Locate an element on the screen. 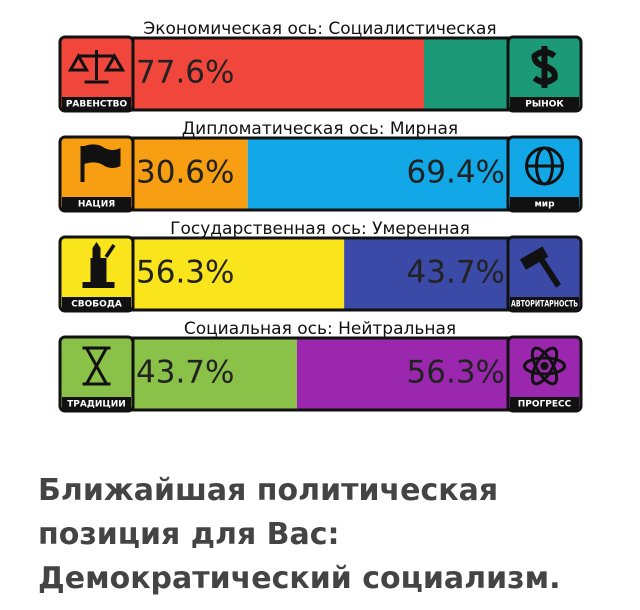 This screenshot has width=640, height=610. icon-label: НАЦИЯ is located at coordinates (96, 205).